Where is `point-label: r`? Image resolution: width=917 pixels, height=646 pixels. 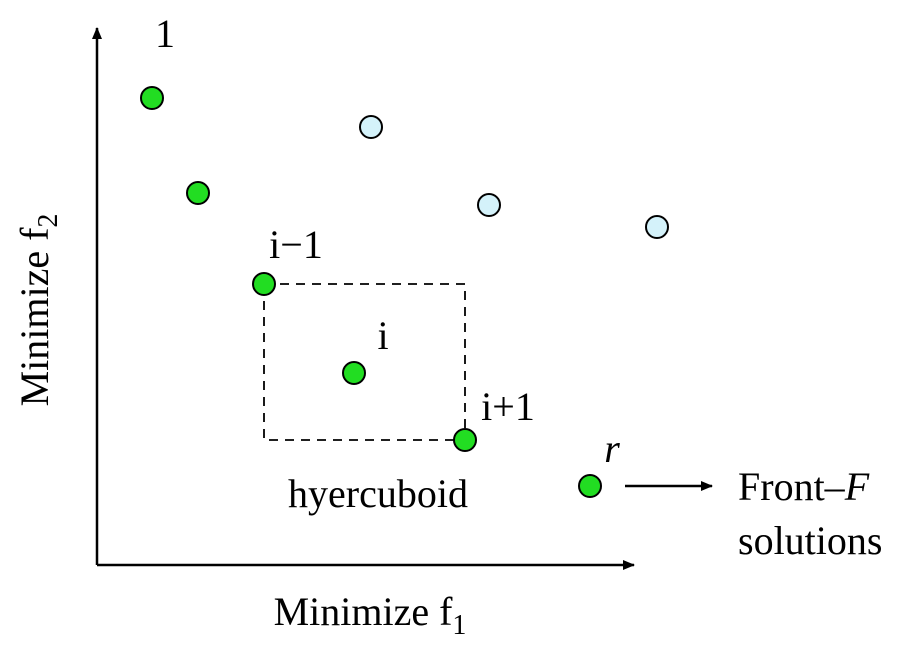
point-label: r is located at coordinates (612, 448).